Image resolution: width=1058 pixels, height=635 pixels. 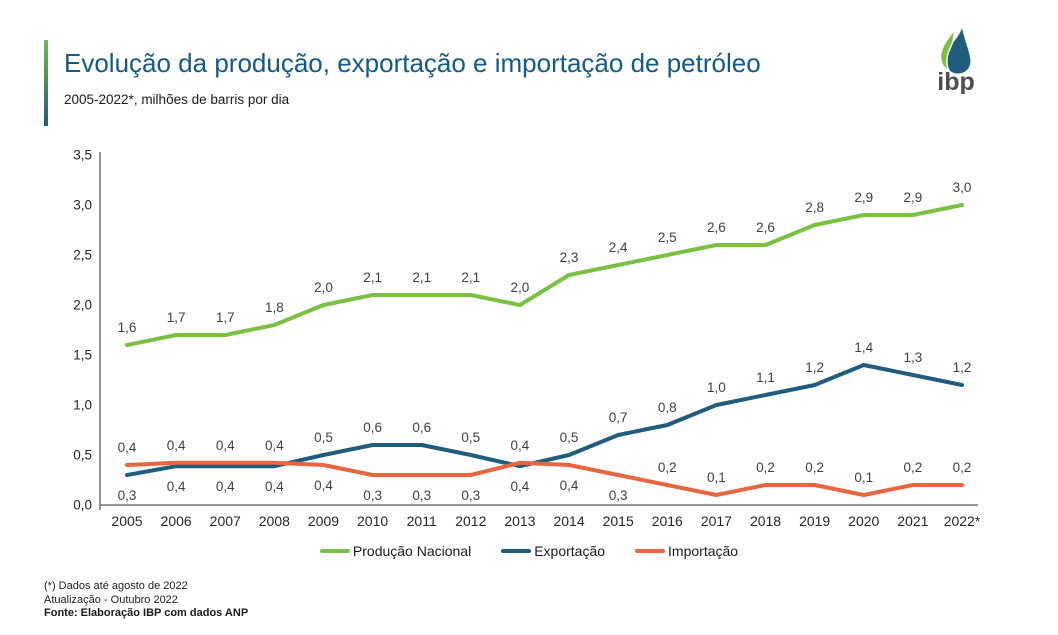 What do you see at coordinates (127, 495) in the screenshot?
I see `data-label-exportacao: 0,3` at bounding box center [127, 495].